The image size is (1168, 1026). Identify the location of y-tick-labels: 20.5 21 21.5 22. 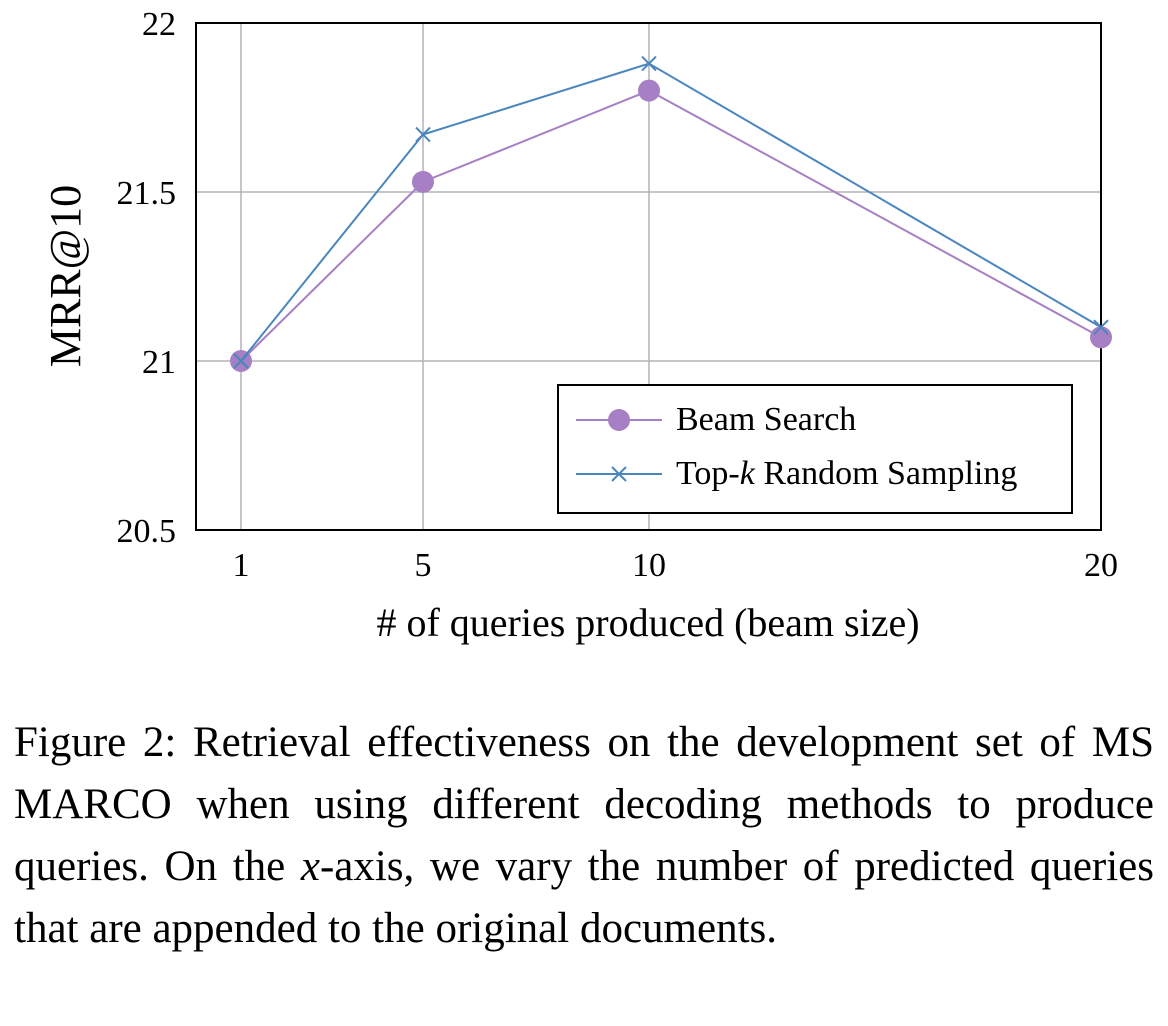
(147, 278).